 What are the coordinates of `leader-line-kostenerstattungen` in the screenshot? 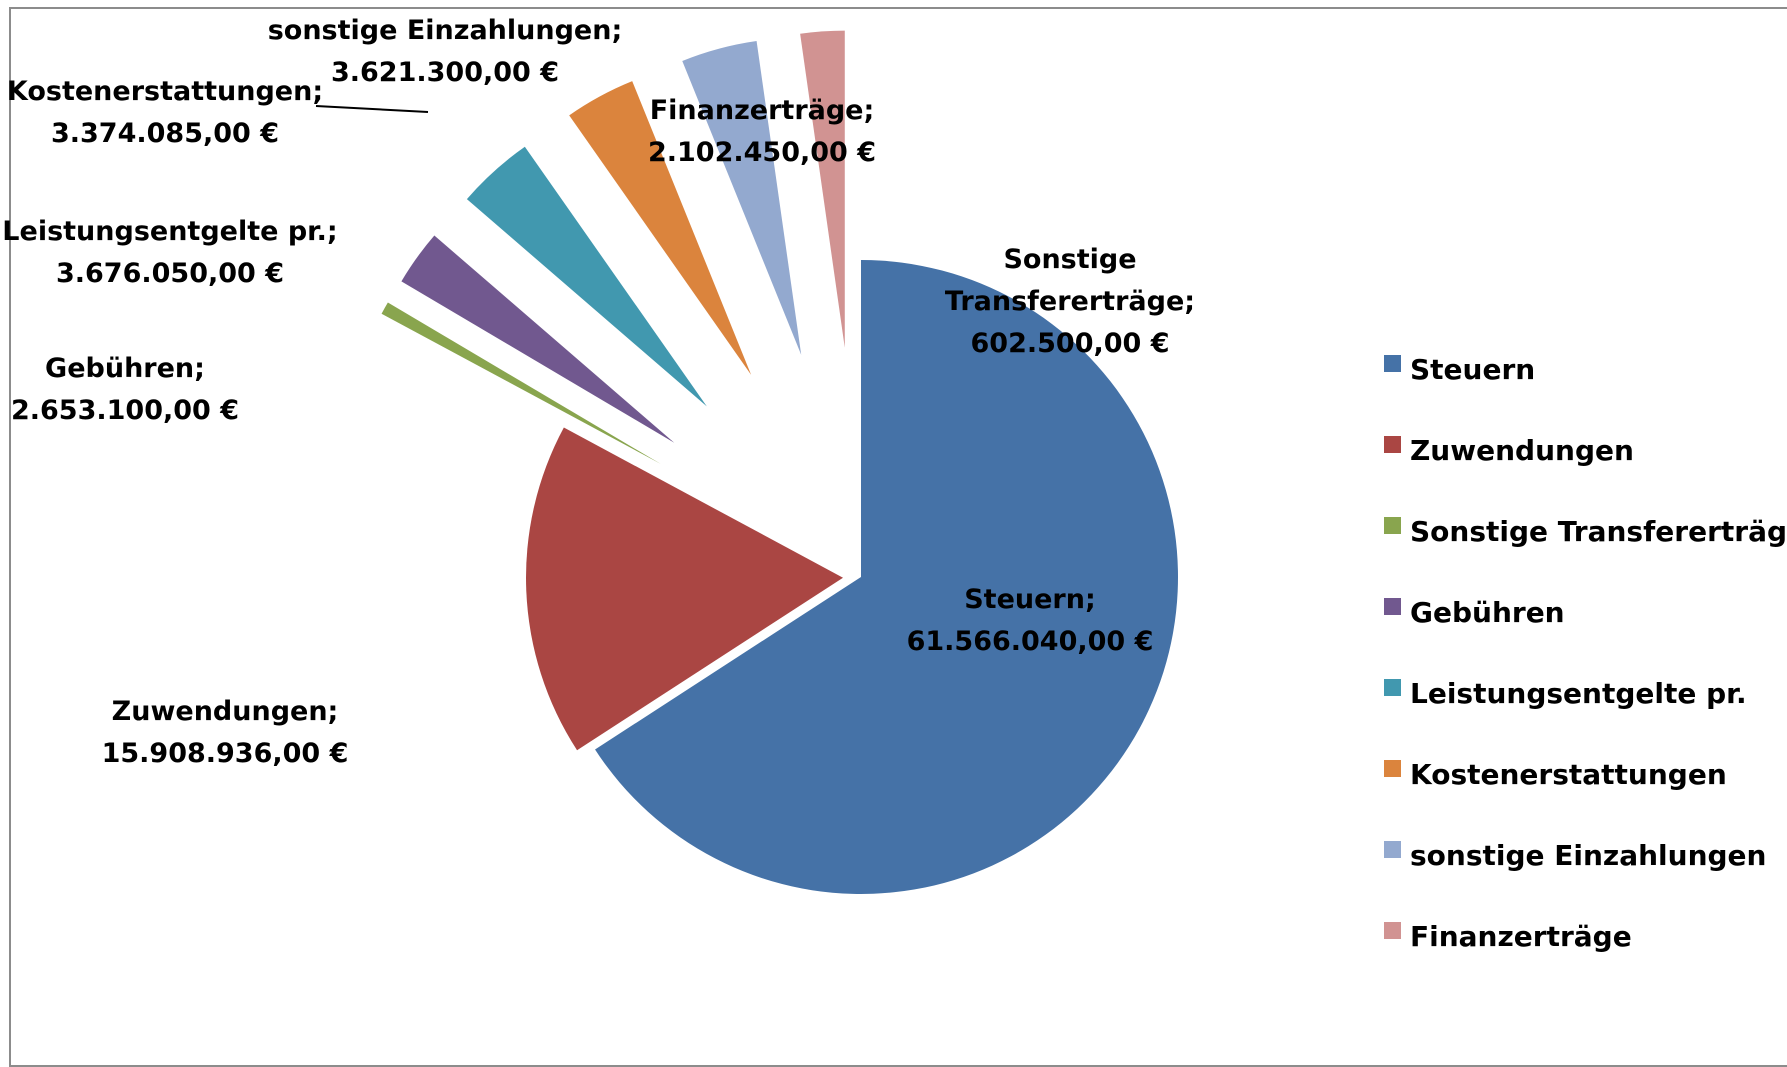 It's located at (372, 109).